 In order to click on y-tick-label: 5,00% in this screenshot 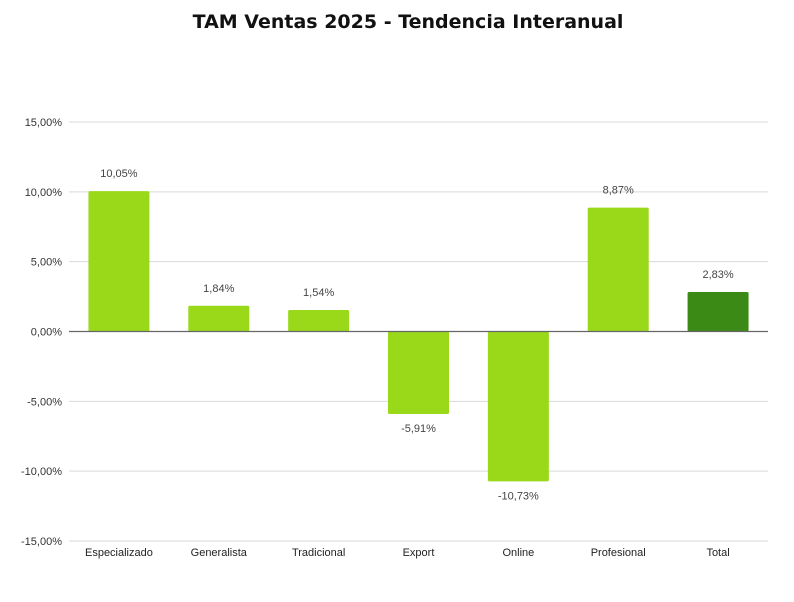, I will do `click(46, 263)`.